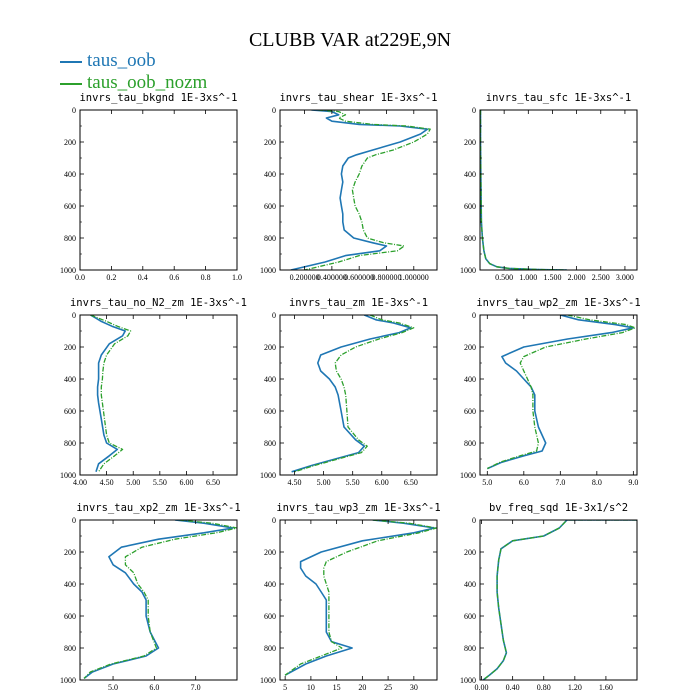 The width and height of the screenshot is (700, 700). What do you see at coordinates (213, 482) in the screenshot?
I see `x-tick-label: 6.50` at bounding box center [213, 482].